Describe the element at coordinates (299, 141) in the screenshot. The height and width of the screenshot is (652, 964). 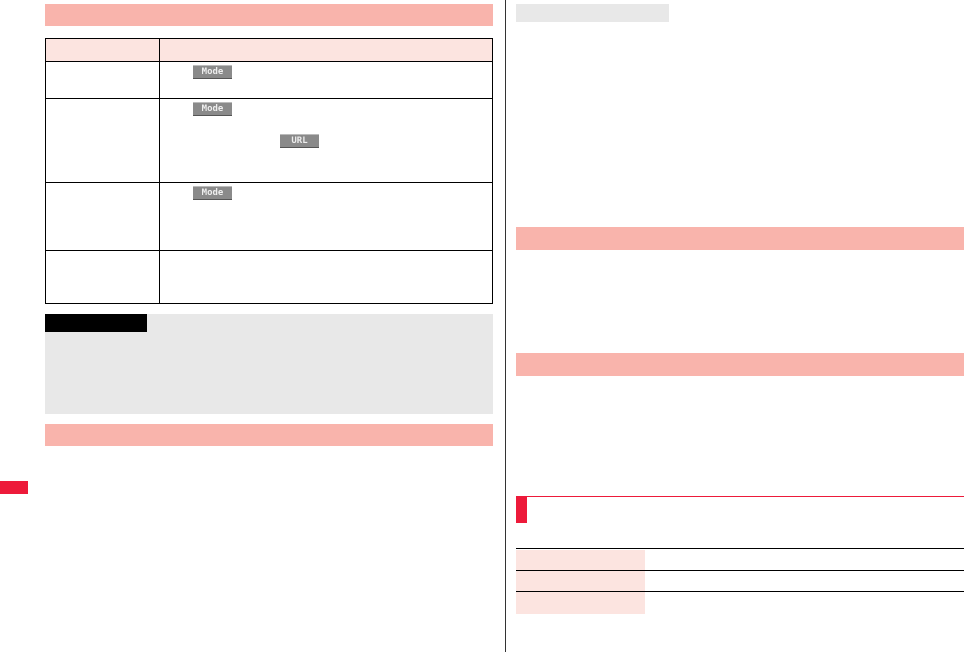
I see `url-key-icon: URL` at that location.